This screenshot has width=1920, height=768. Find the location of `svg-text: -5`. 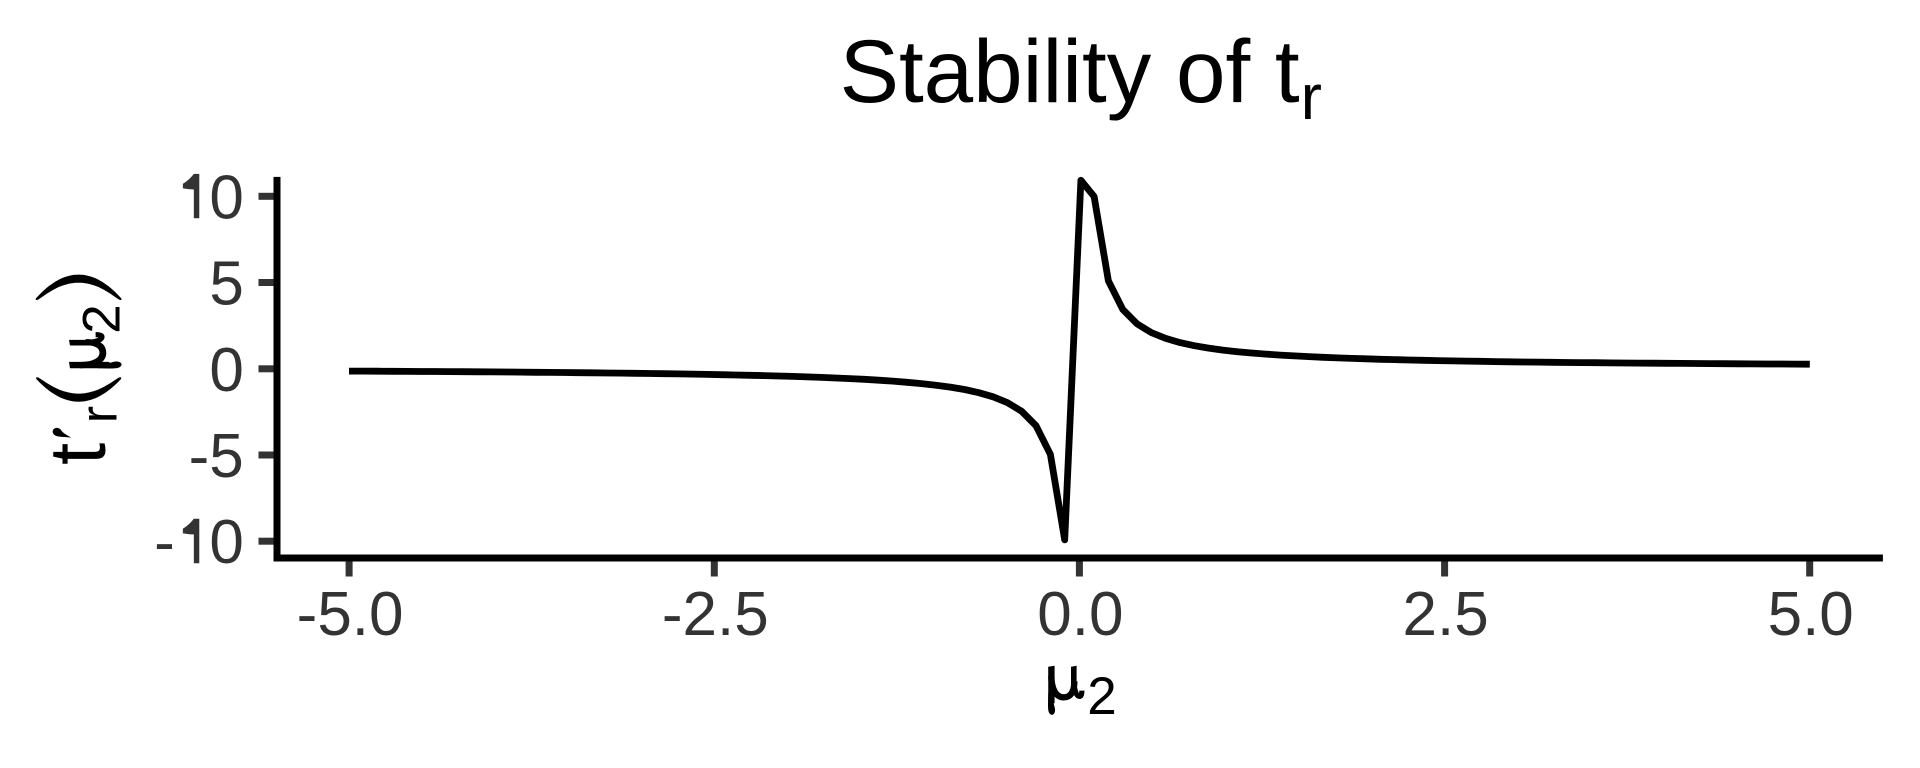

svg-text: -5 is located at coordinates (216, 456).